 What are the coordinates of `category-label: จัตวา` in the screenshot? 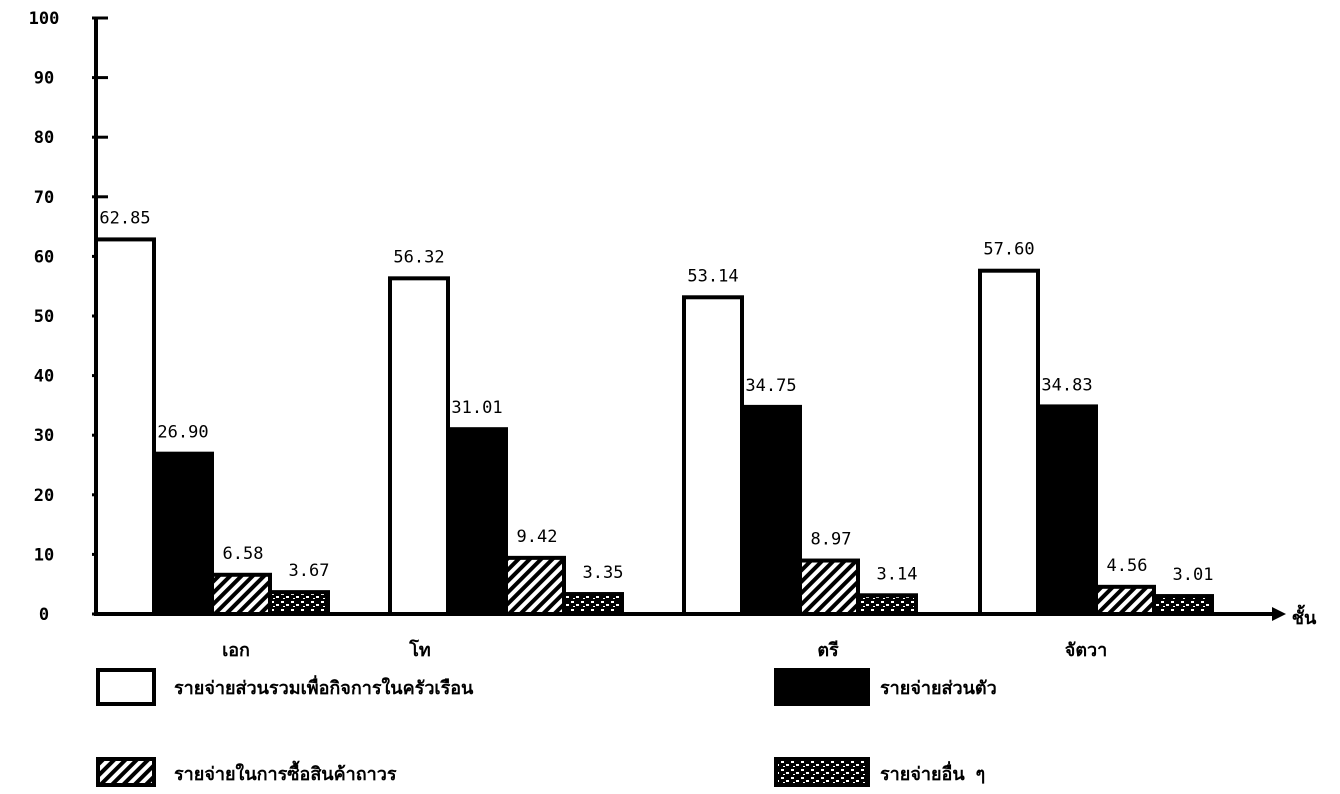 It's located at (1086, 650).